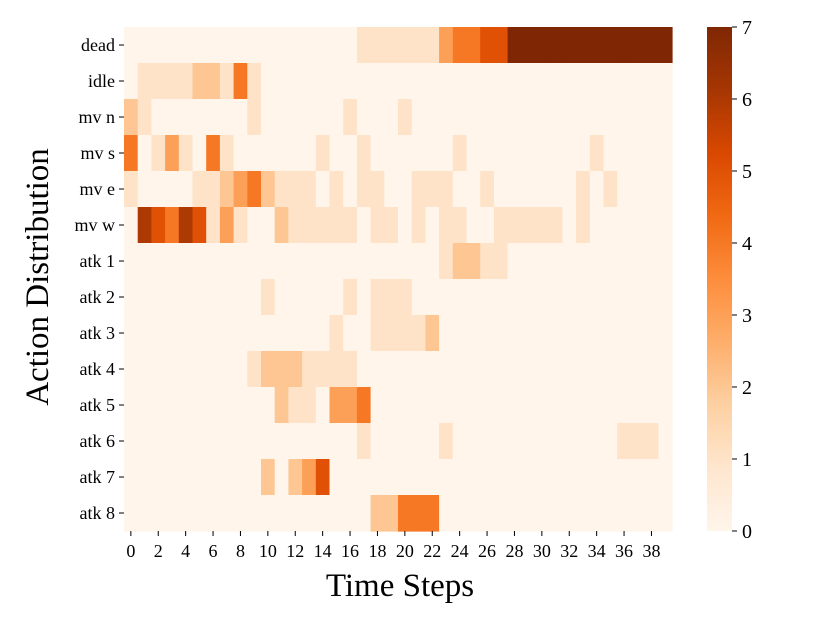 The image size is (830, 623). Describe the element at coordinates (569, 551) in the screenshot. I see `x-tick-label: 32` at that location.